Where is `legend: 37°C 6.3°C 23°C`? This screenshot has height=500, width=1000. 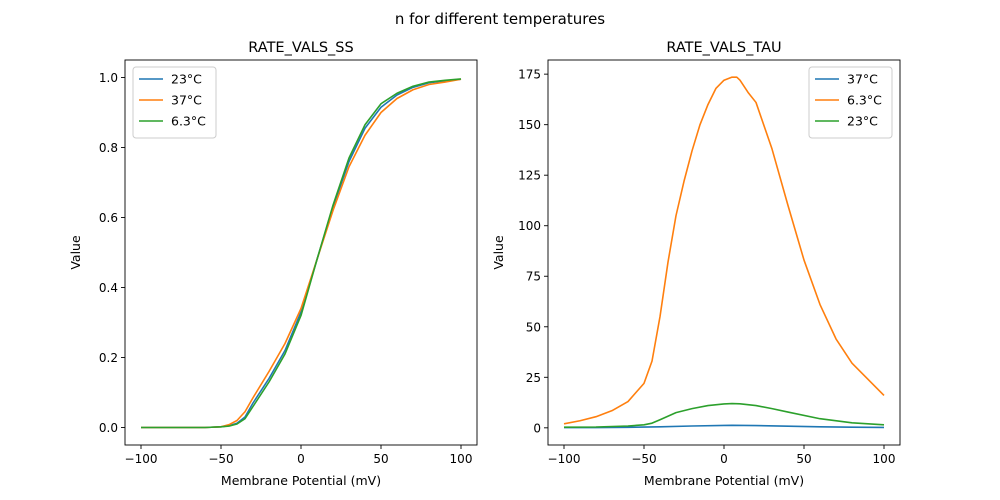 legend: 37°C 6.3°C 23°C is located at coordinates (850, 102).